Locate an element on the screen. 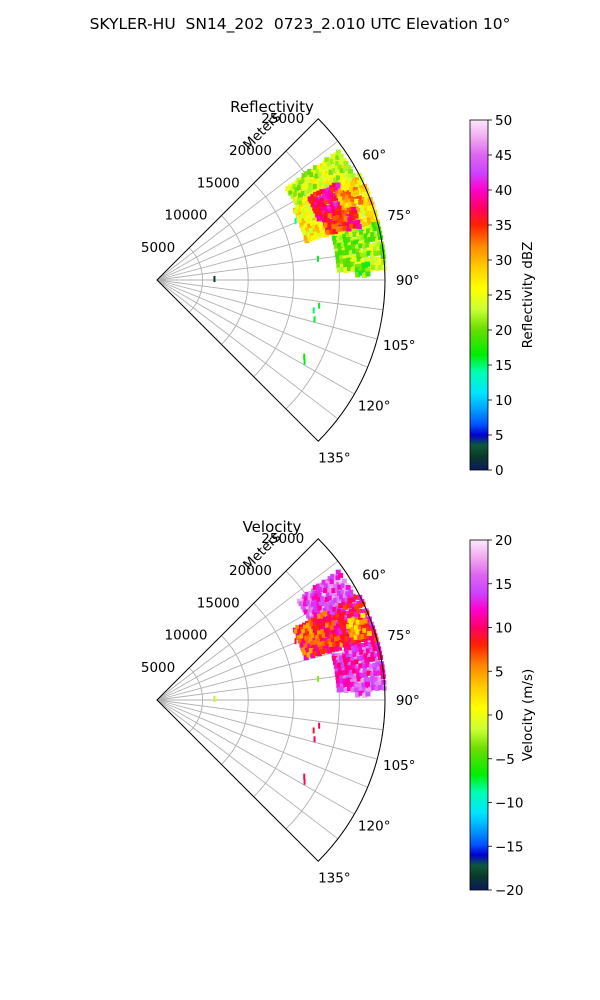  colorbar-tick-label: 45 is located at coordinates (503, 156).